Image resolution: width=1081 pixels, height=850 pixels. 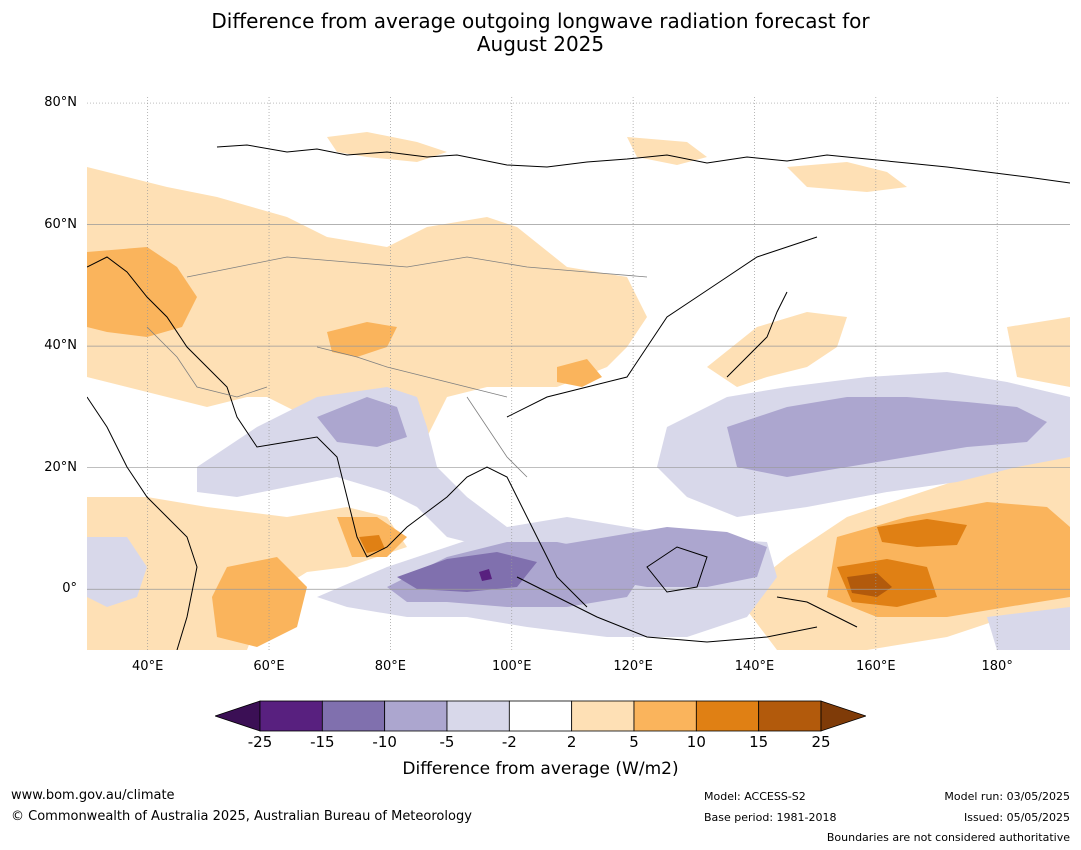 What do you see at coordinates (497, 437) in the screenshot?
I see `border-china-se-asia` at bounding box center [497, 437].